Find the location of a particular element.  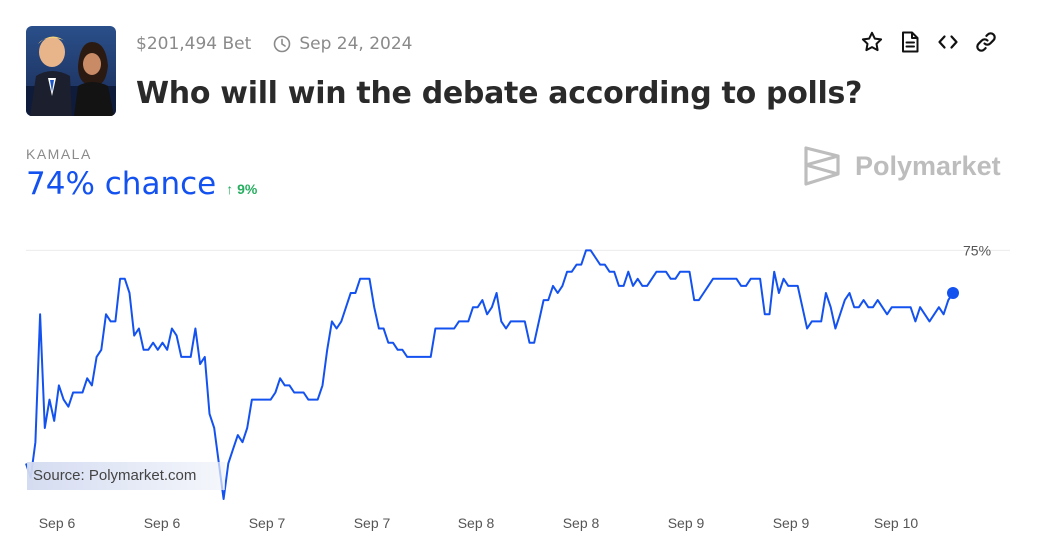

code-icon is located at coordinates (948, 42).